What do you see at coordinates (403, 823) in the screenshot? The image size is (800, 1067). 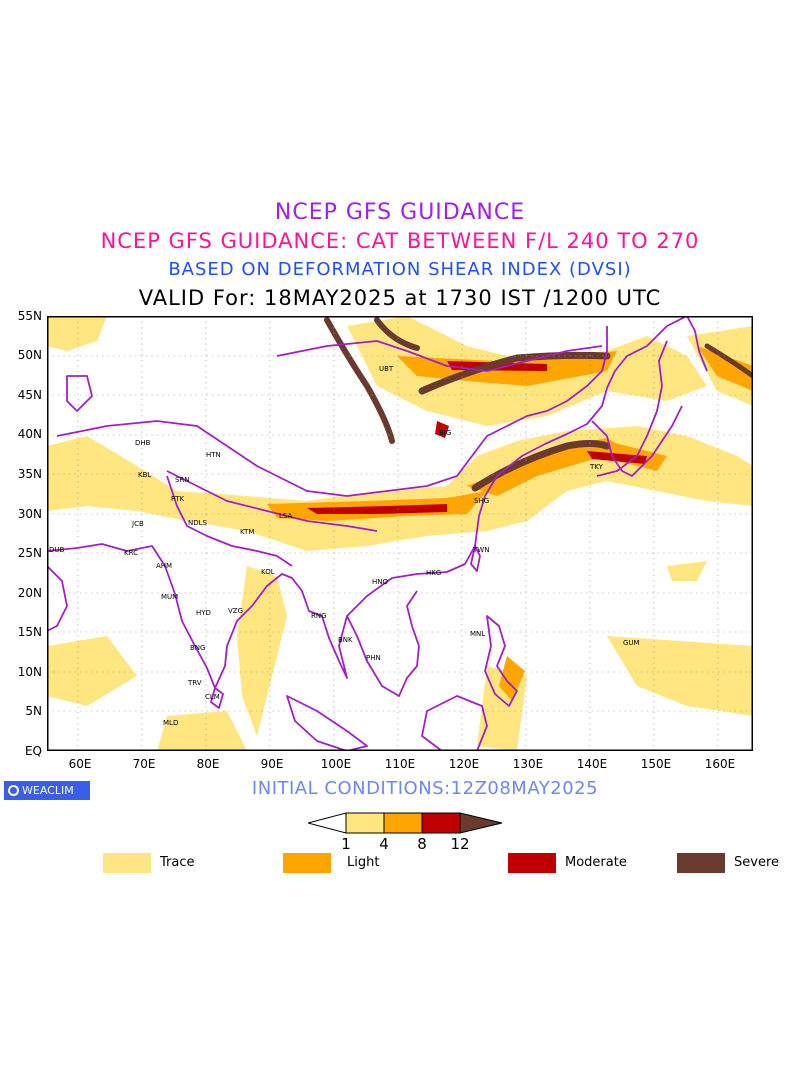 I see `colorbar-segment-light` at bounding box center [403, 823].